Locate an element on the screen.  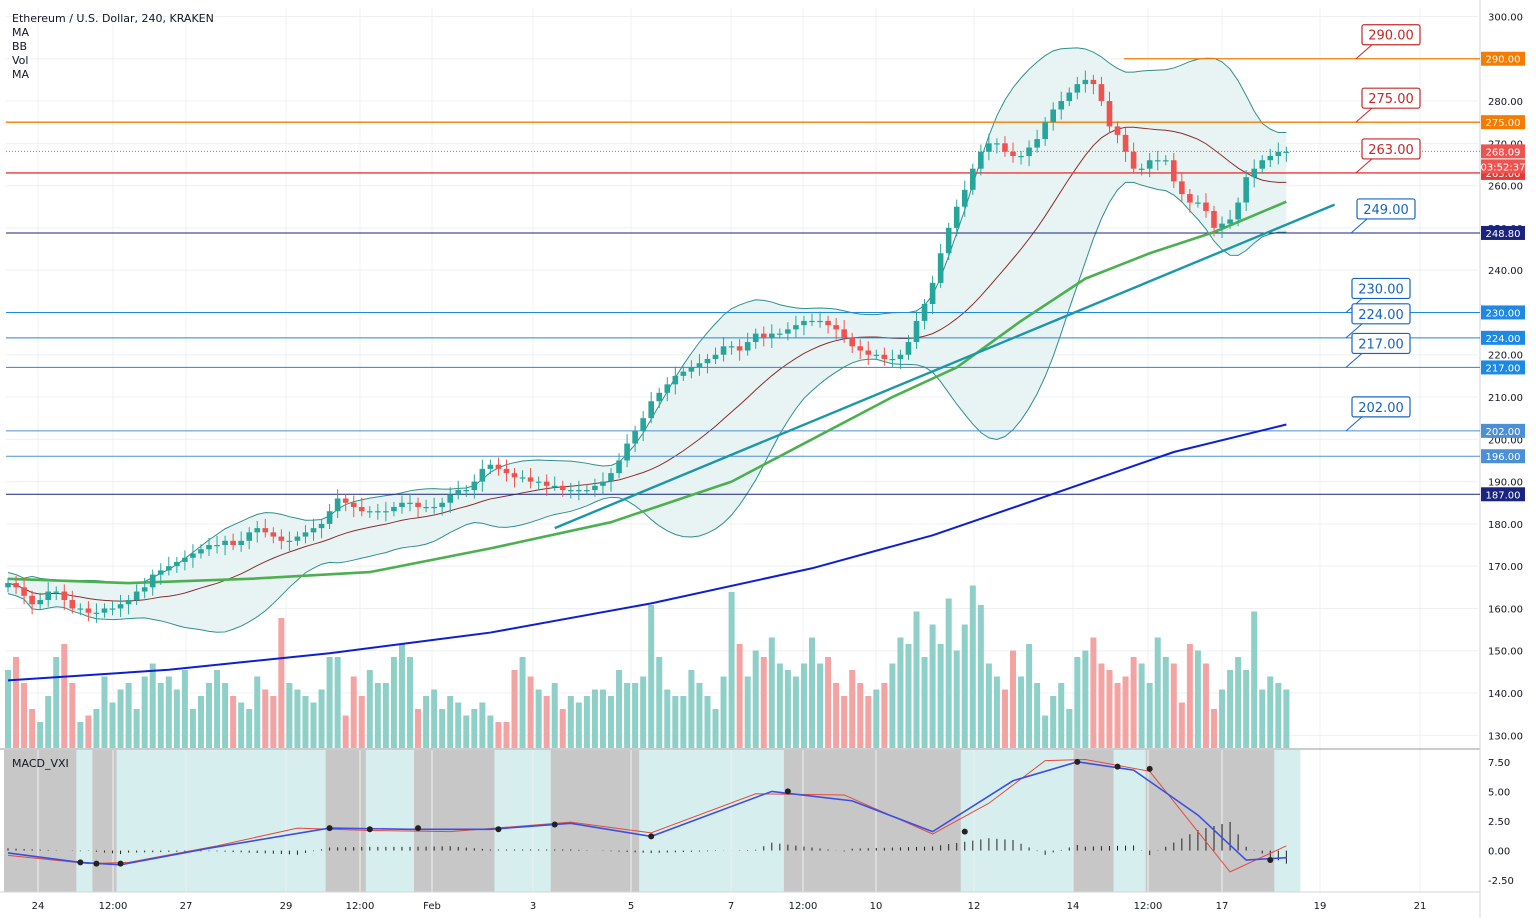
macd-legend: MACD_VXI is located at coordinates (40, 763).